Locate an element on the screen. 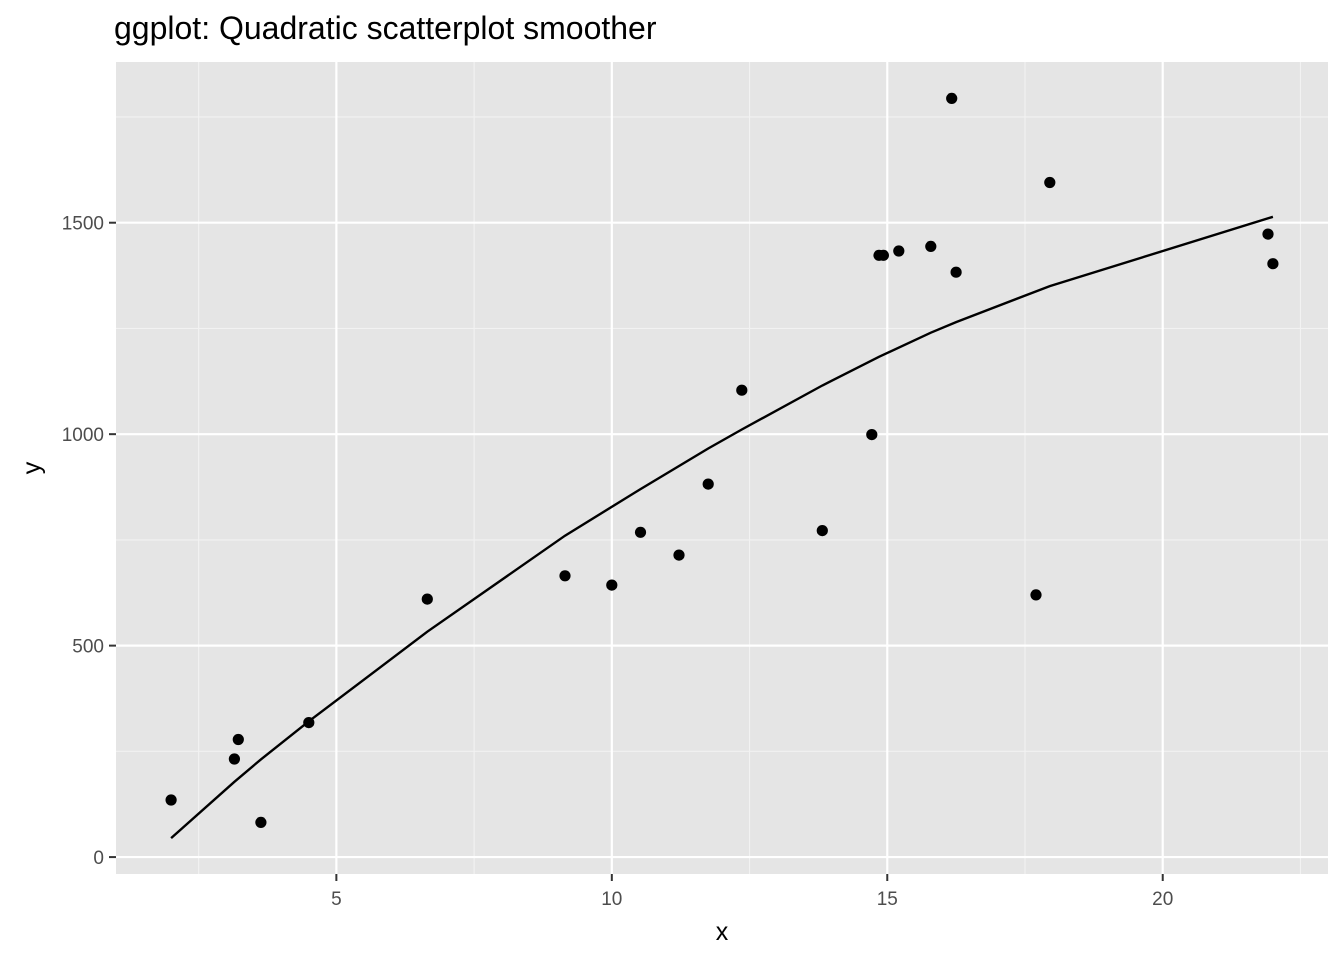 The height and width of the screenshot is (960, 1344). x-tick-label: 20 is located at coordinates (1162, 899).